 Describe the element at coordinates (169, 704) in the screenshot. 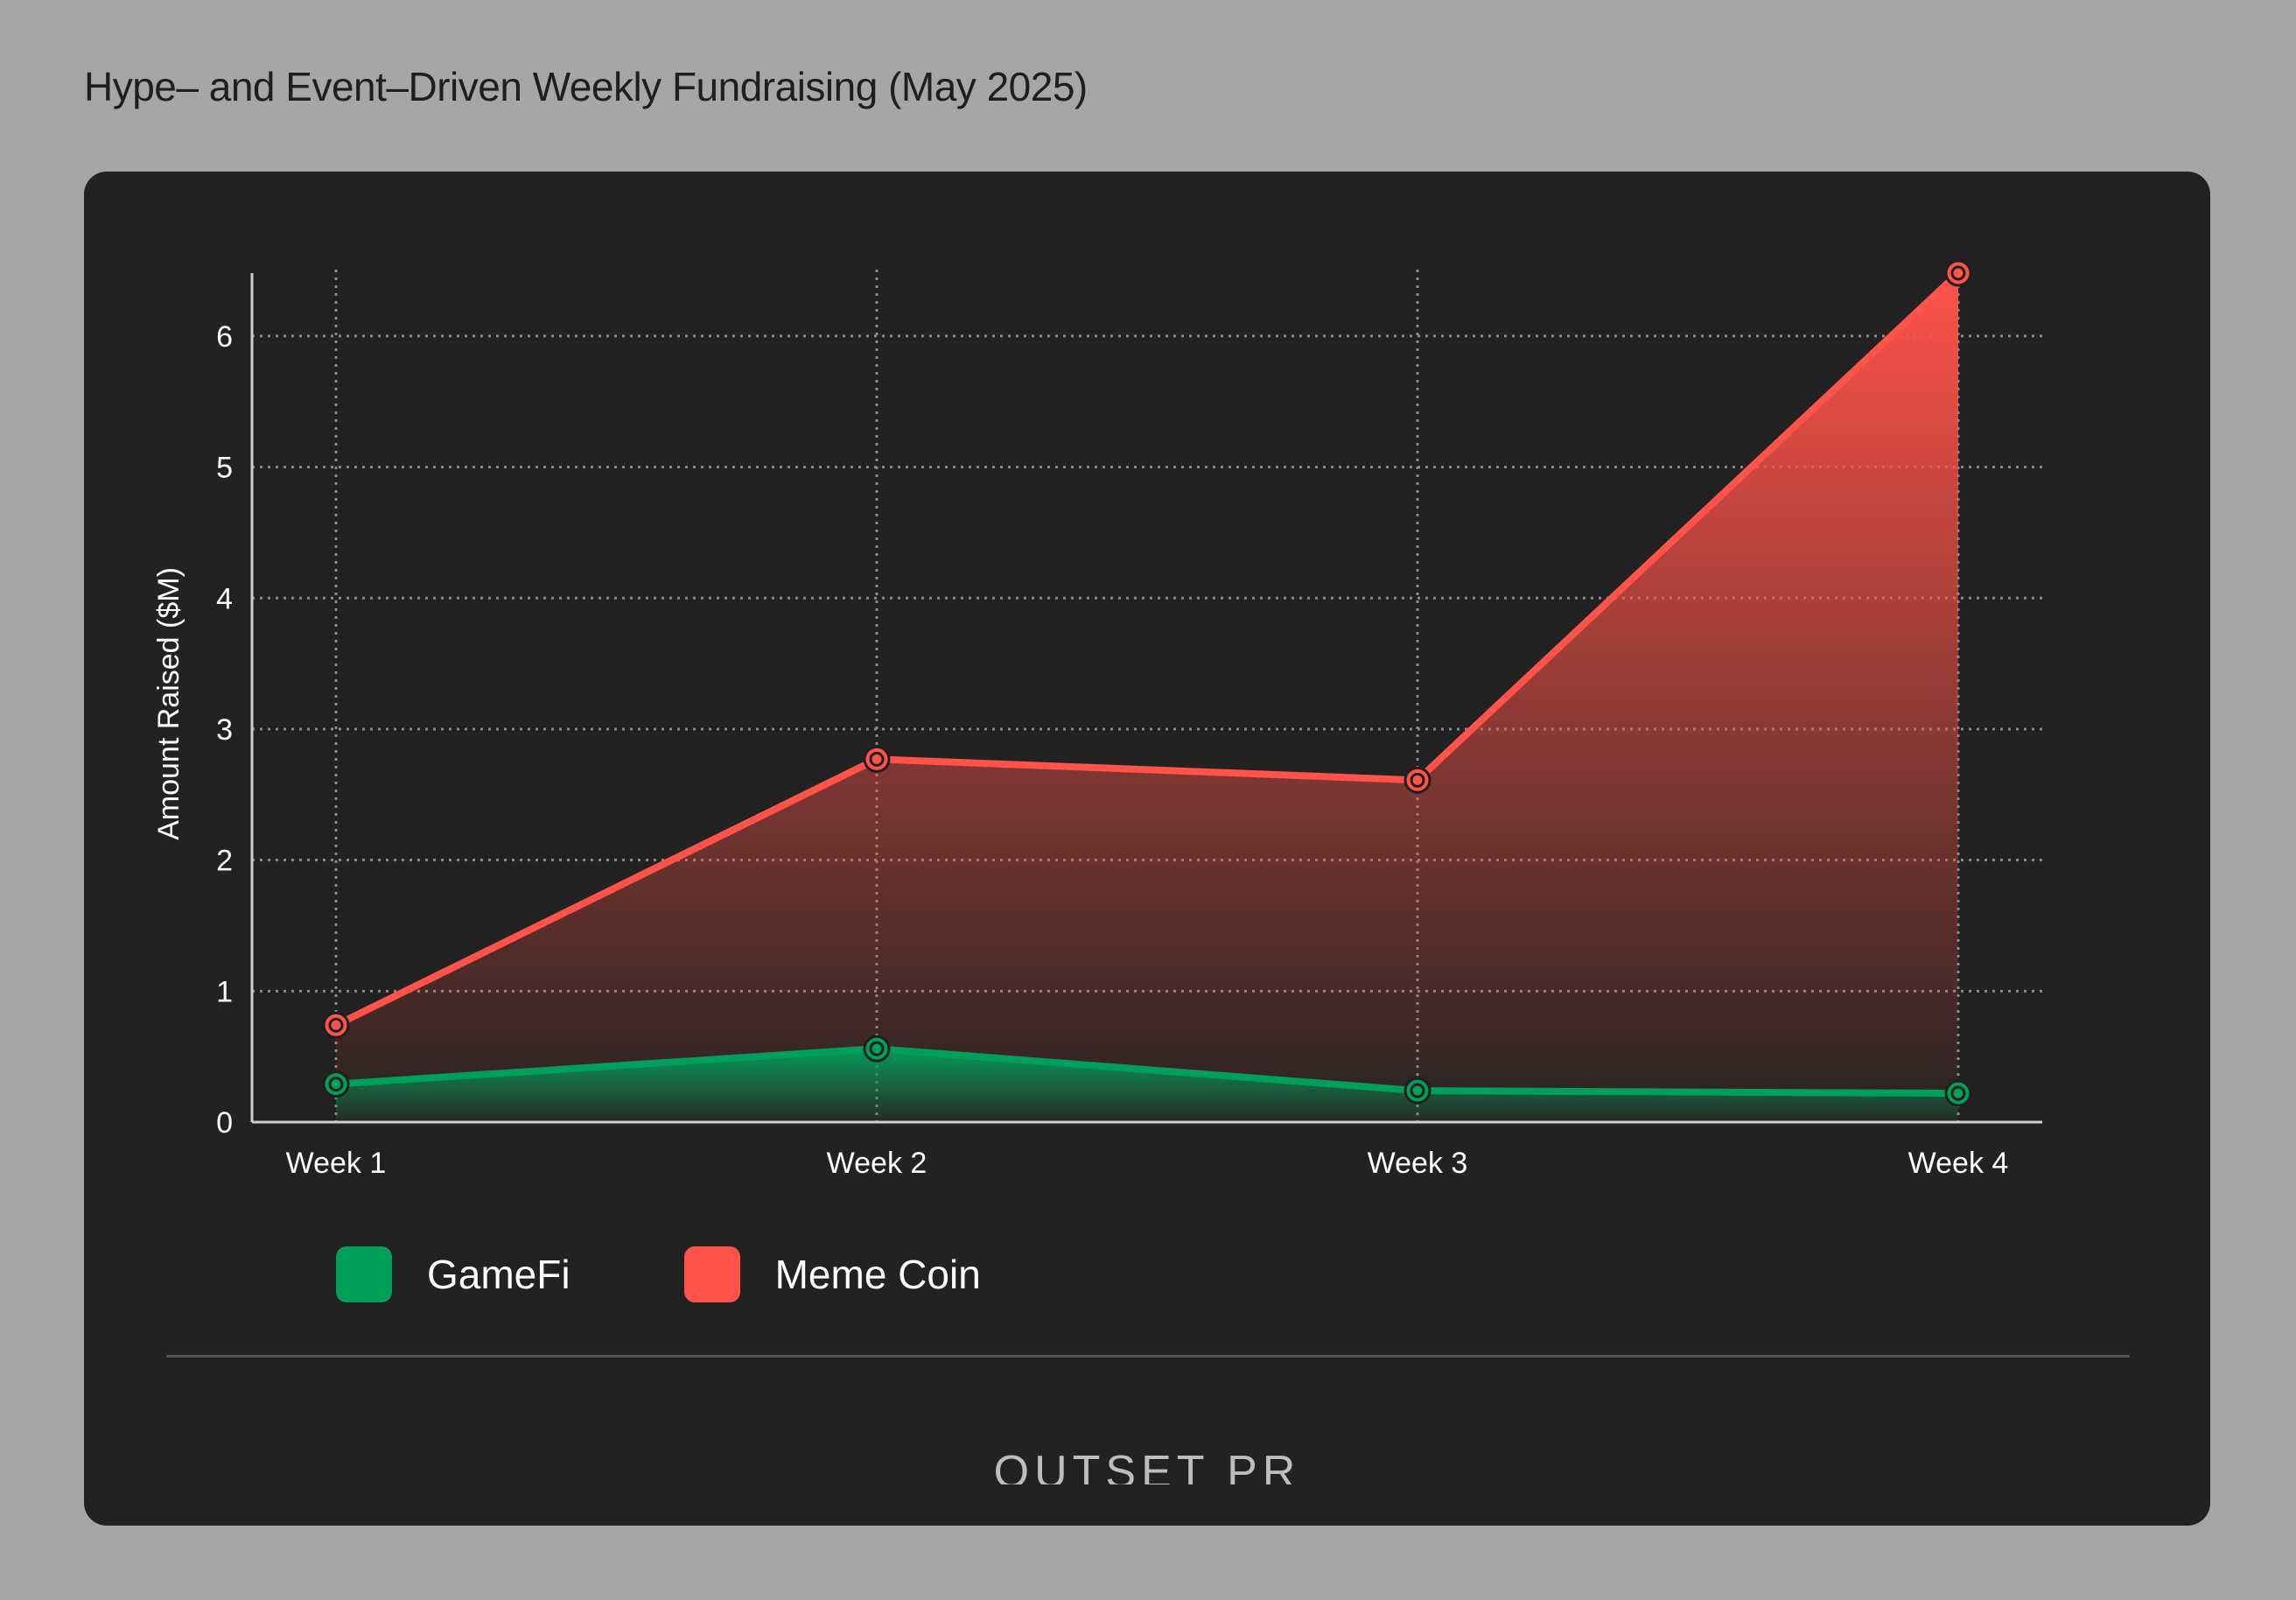

I see `y-axis-label: Amount Raised ($M)` at that location.